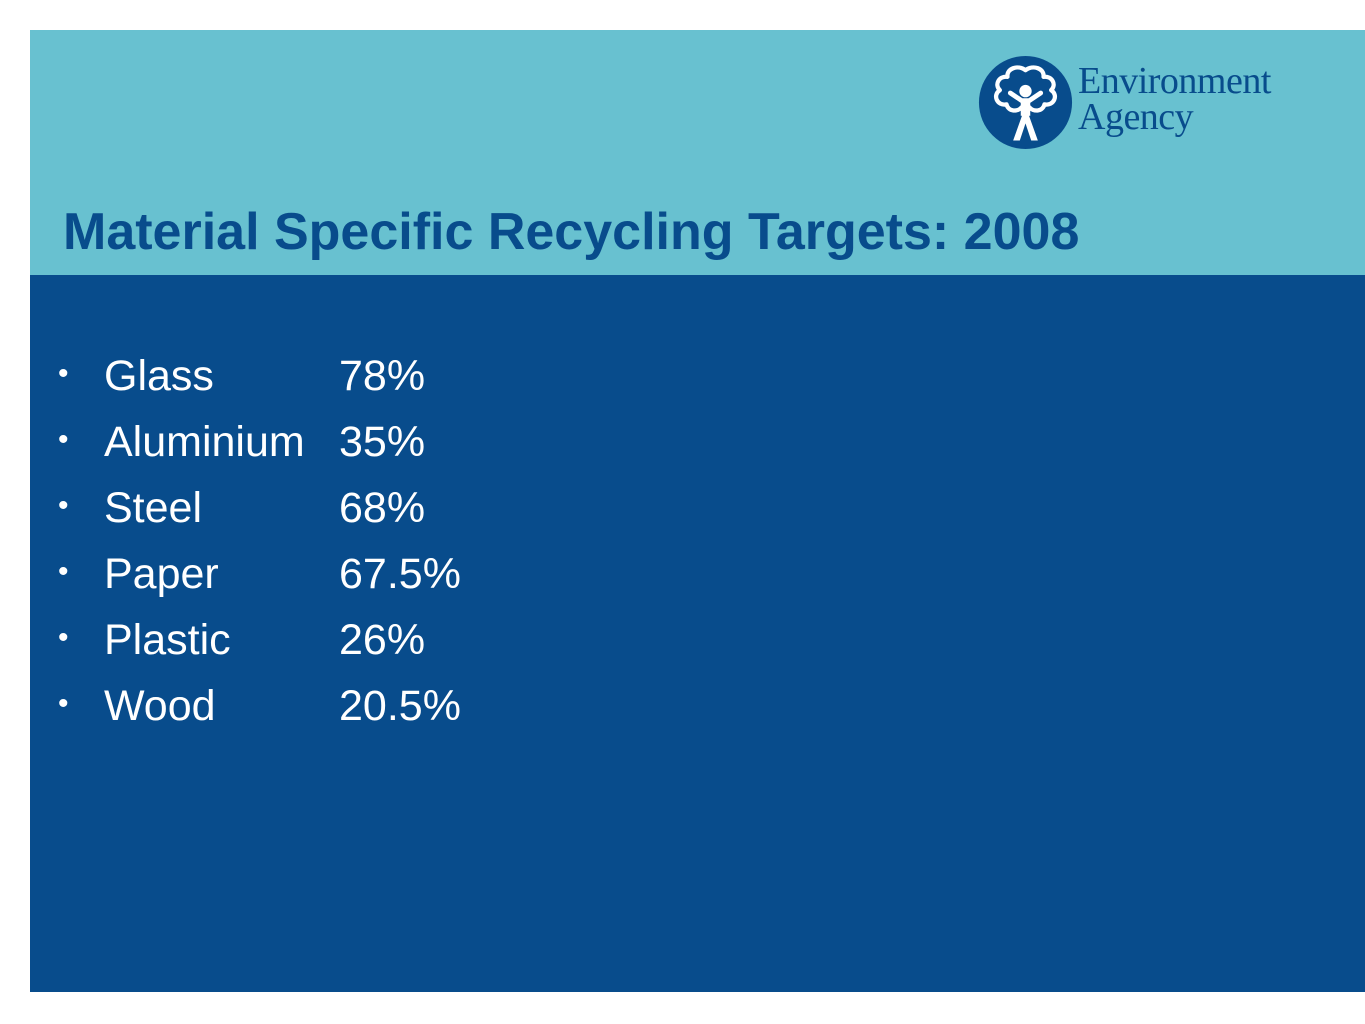  Describe the element at coordinates (400, 706) in the screenshot. I see `target-value: 20.5%` at that location.